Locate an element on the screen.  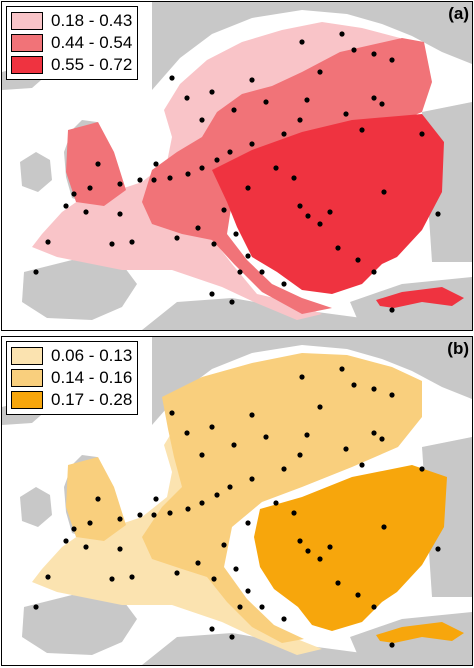
legend-entry: 0.55 - 0.72 is located at coordinates (71, 65).